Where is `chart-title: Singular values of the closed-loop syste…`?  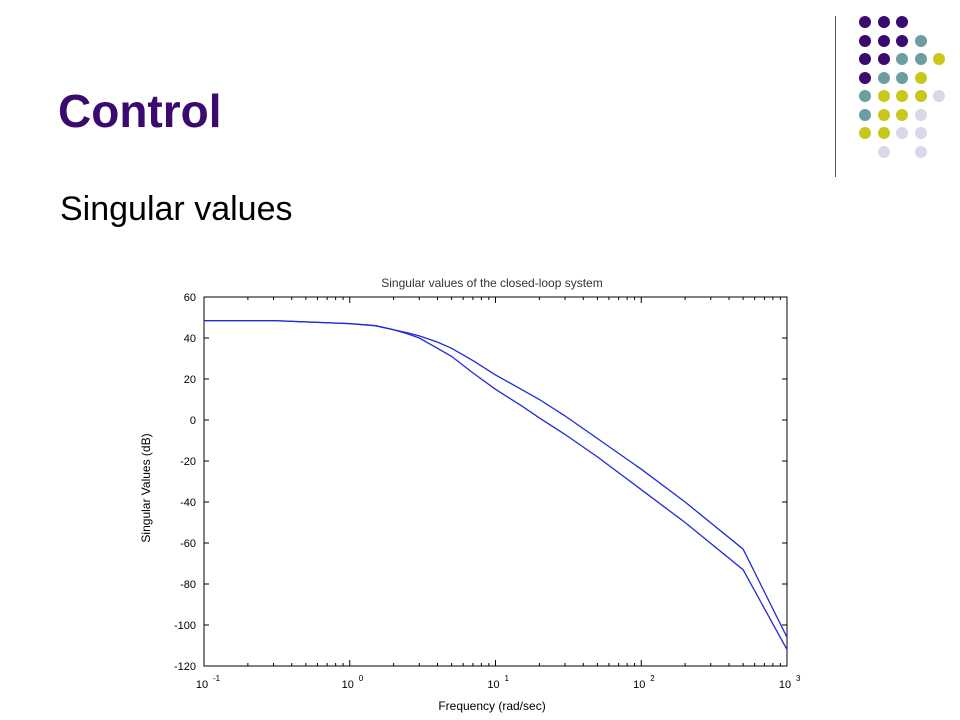 chart-title: Singular values of the closed-loop syste… is located at coordinates (491, 283).